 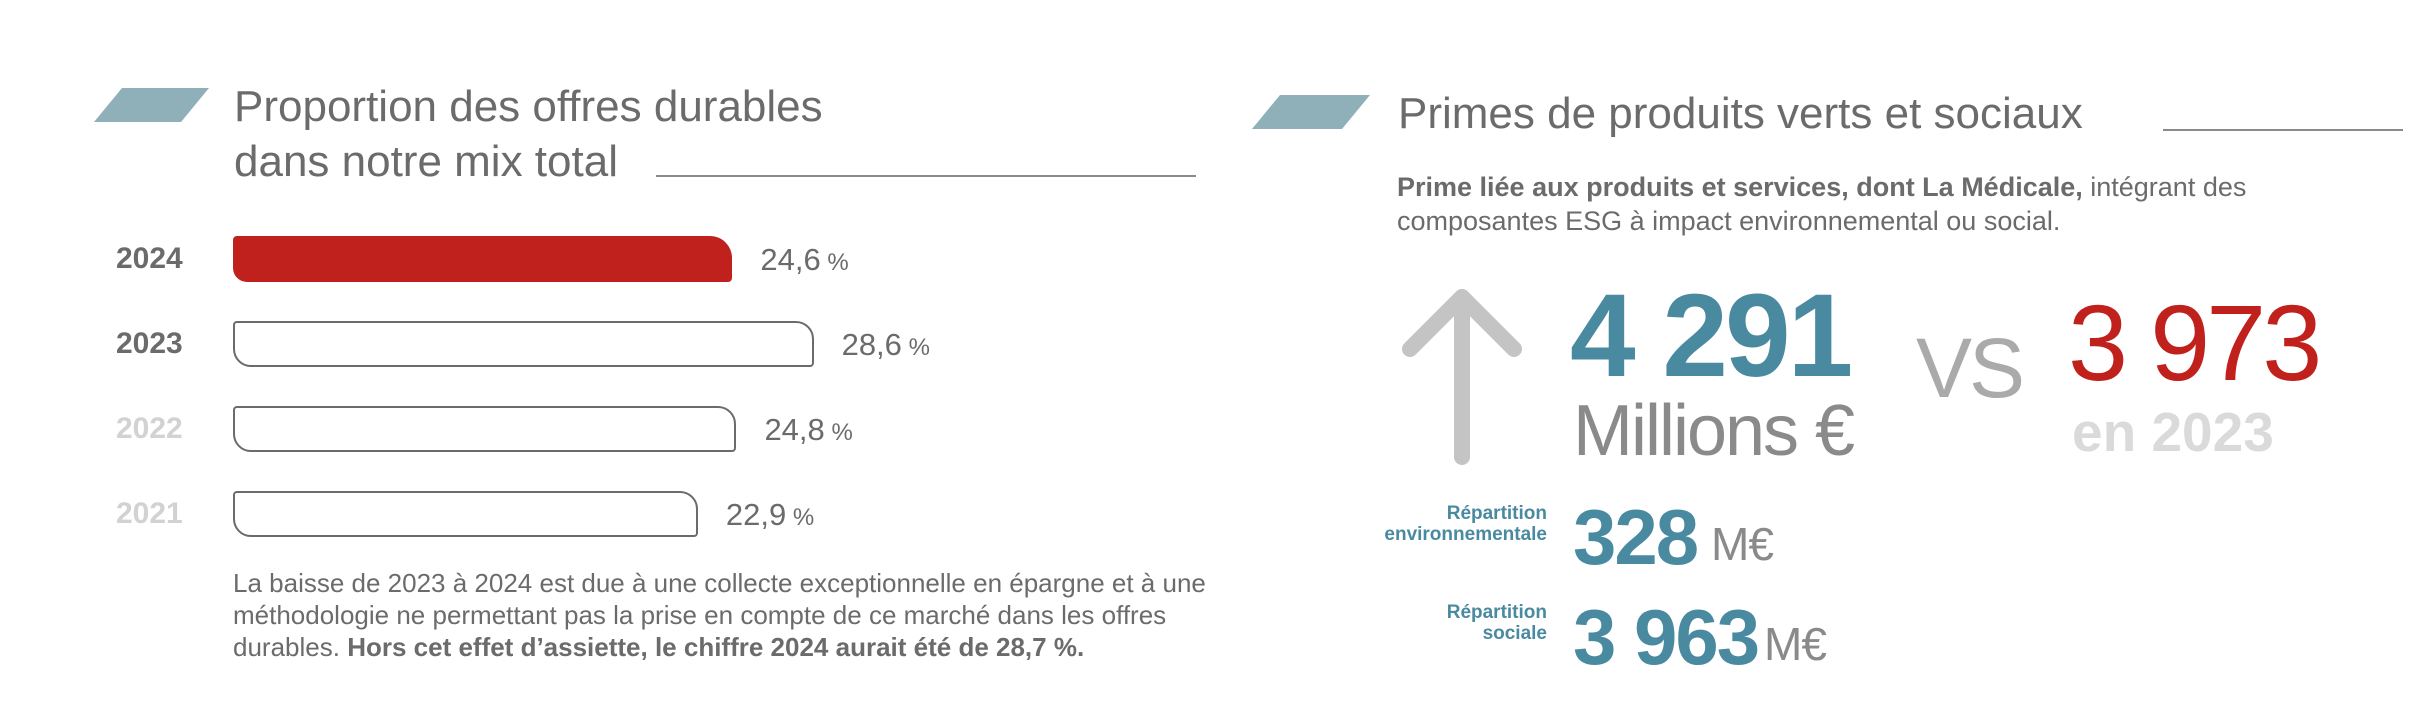 I want to click on chart-title-line1: Proportion des offres durables, so click(x=528, y=106).